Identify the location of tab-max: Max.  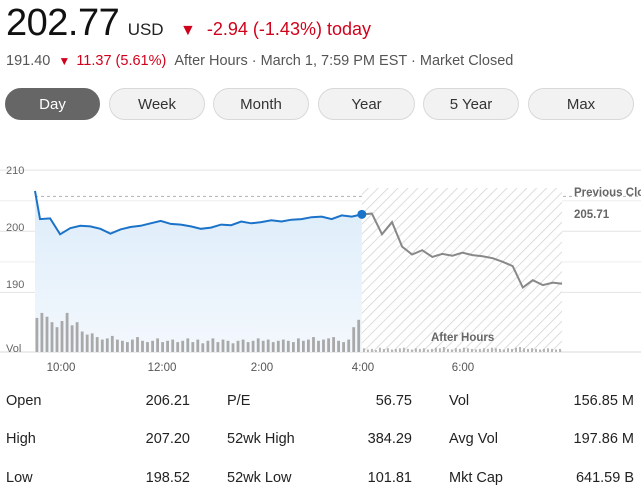
(581, 104).